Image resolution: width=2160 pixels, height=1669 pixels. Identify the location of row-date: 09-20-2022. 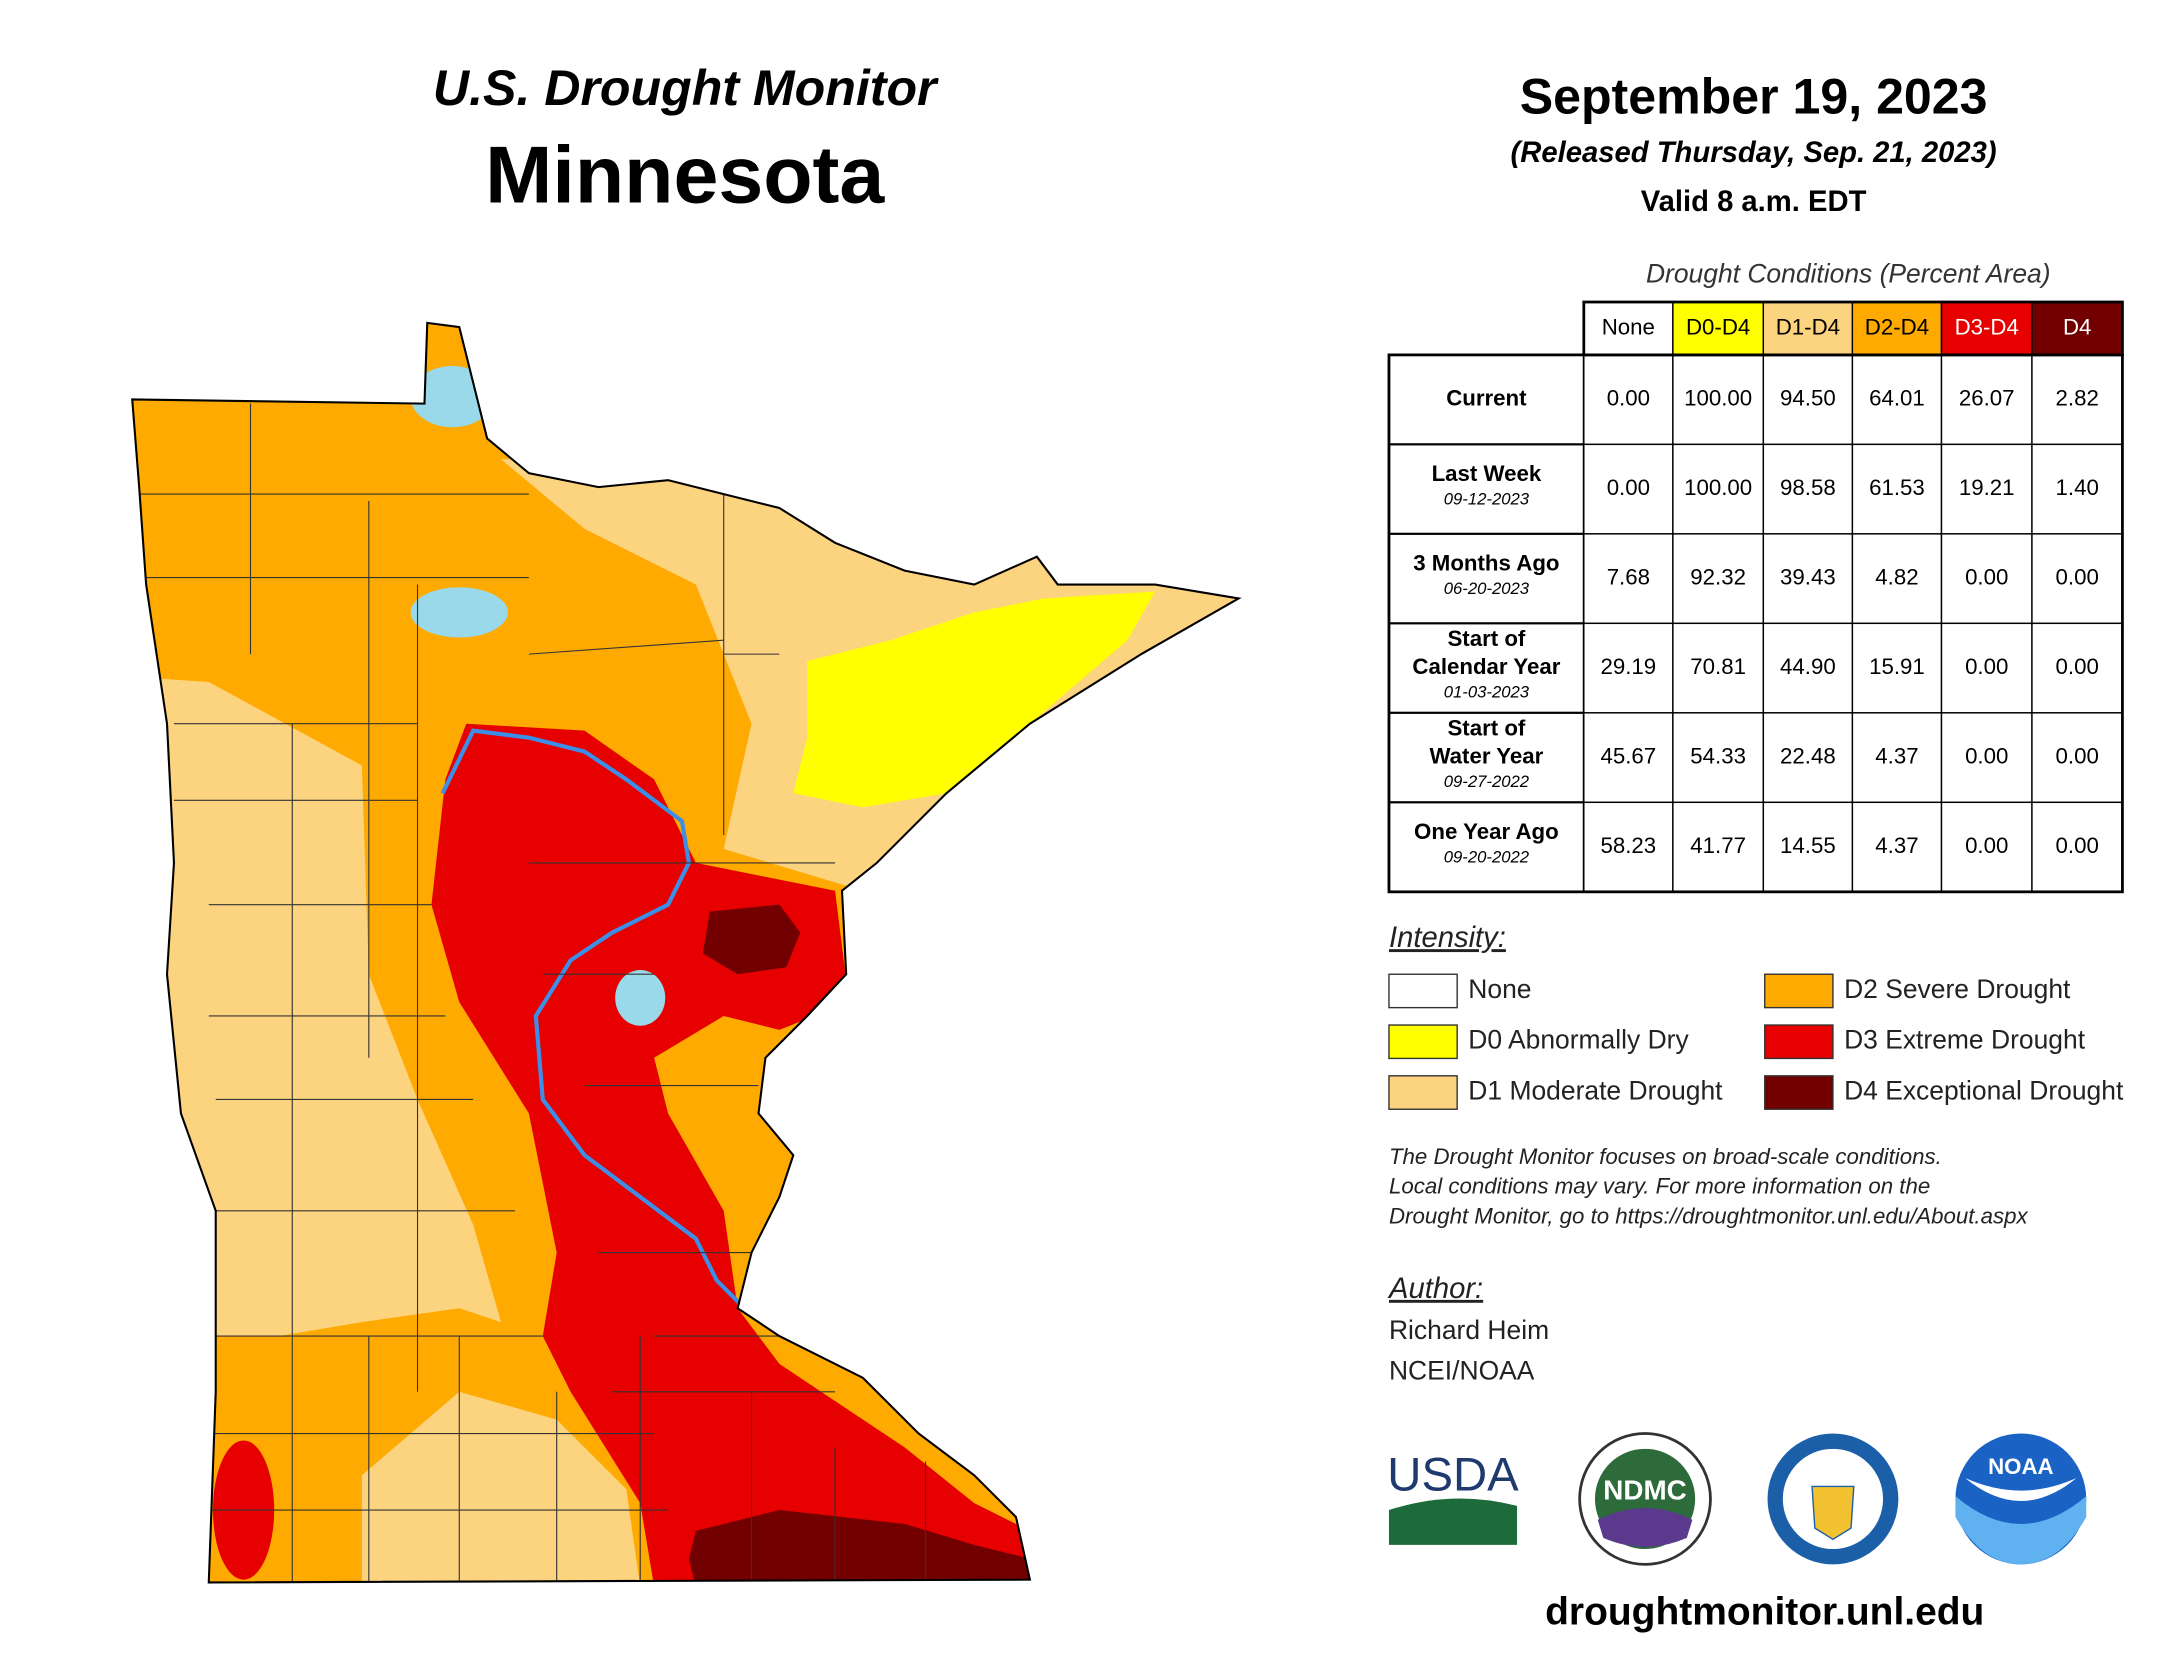
(1487, 857).